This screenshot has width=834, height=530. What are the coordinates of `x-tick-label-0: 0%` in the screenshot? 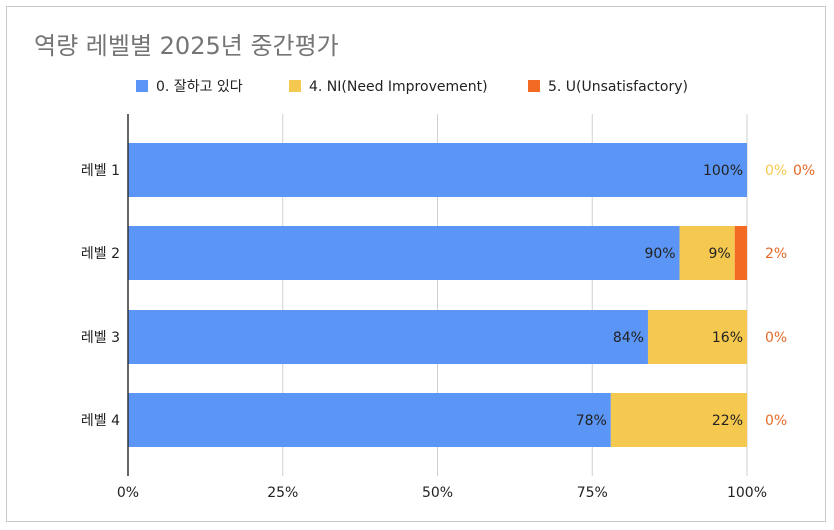 It's located at (128, 493).